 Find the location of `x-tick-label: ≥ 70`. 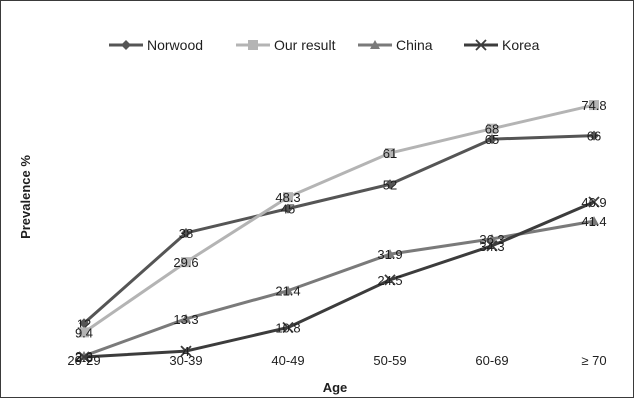

x-tick-label: ≥ 70 is located at coordinates (593, 360).